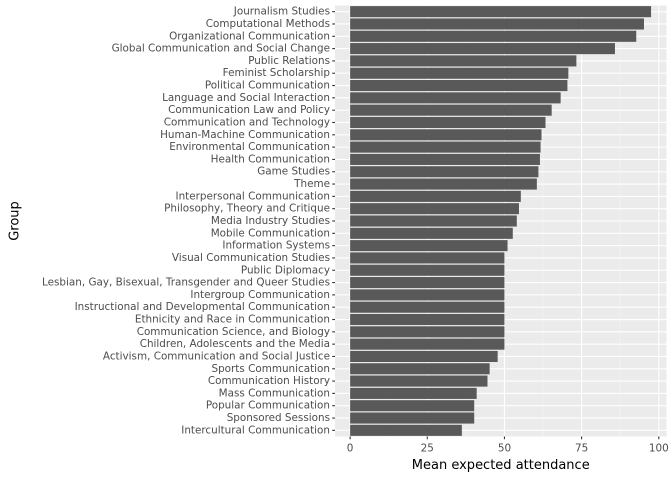  What do you see at coordinates (289, 61) in the screenshot?
I see `y-tick-label: Public Relations` at bounding box center [289, 61].